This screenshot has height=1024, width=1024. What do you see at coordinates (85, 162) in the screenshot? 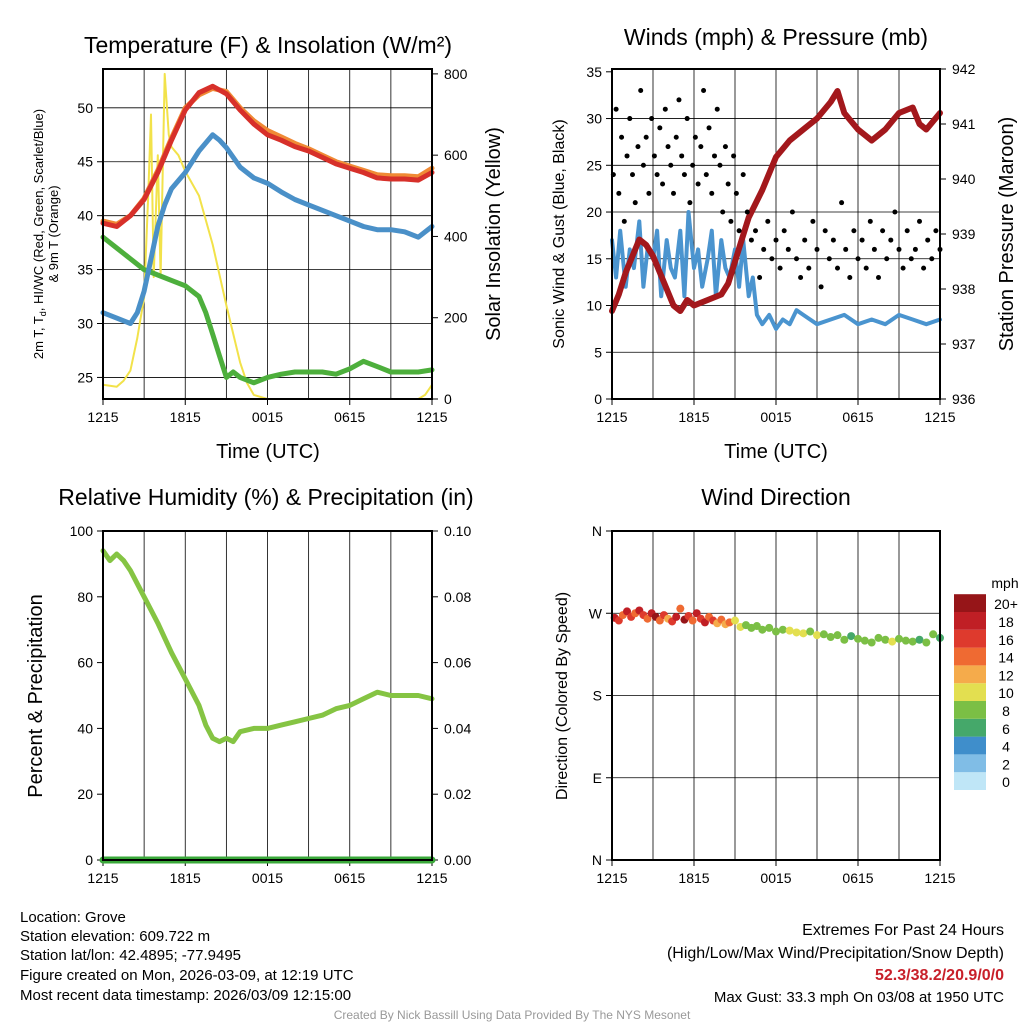
I see `y-tick-label: 45` at bounding box center [85, 162].